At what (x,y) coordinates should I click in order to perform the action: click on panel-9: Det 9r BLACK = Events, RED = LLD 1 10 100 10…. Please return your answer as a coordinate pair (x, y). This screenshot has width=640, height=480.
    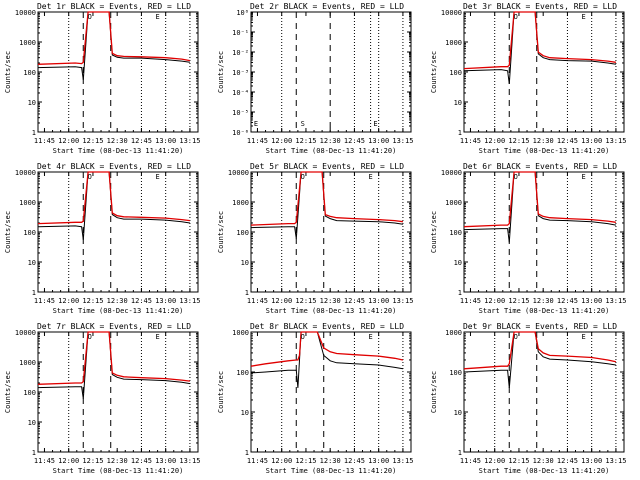
    Looking at the image, I should click on (528, 398).